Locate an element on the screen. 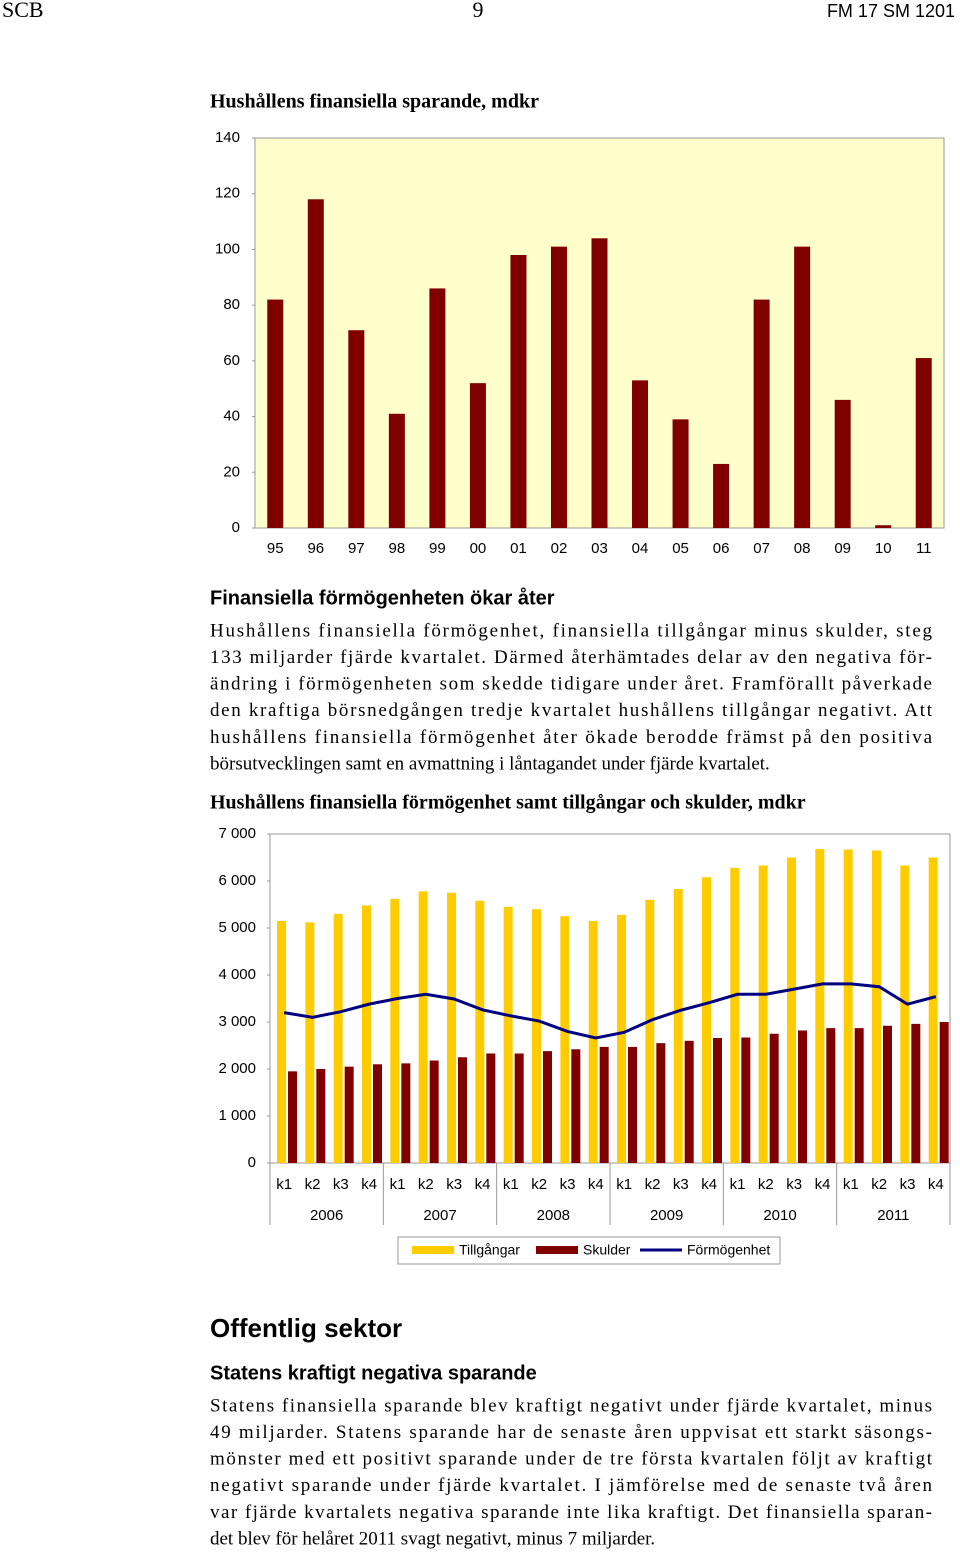  x-tick-label: 08 is located at coordinates (802, 548).